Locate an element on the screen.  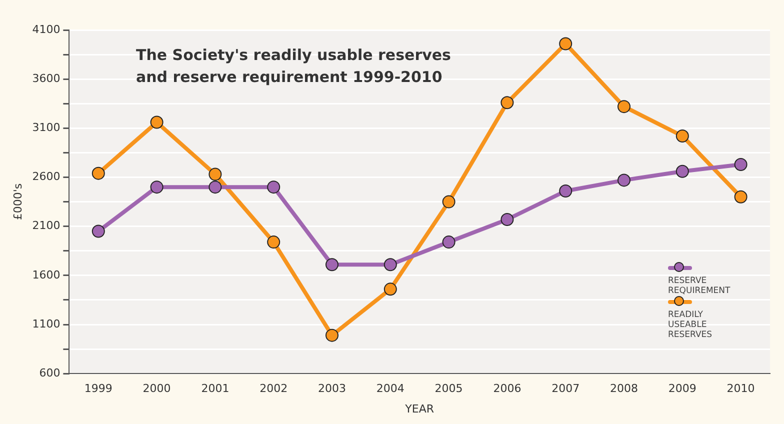
x-tick-label: 2003 is located at coordinates (332, 389).